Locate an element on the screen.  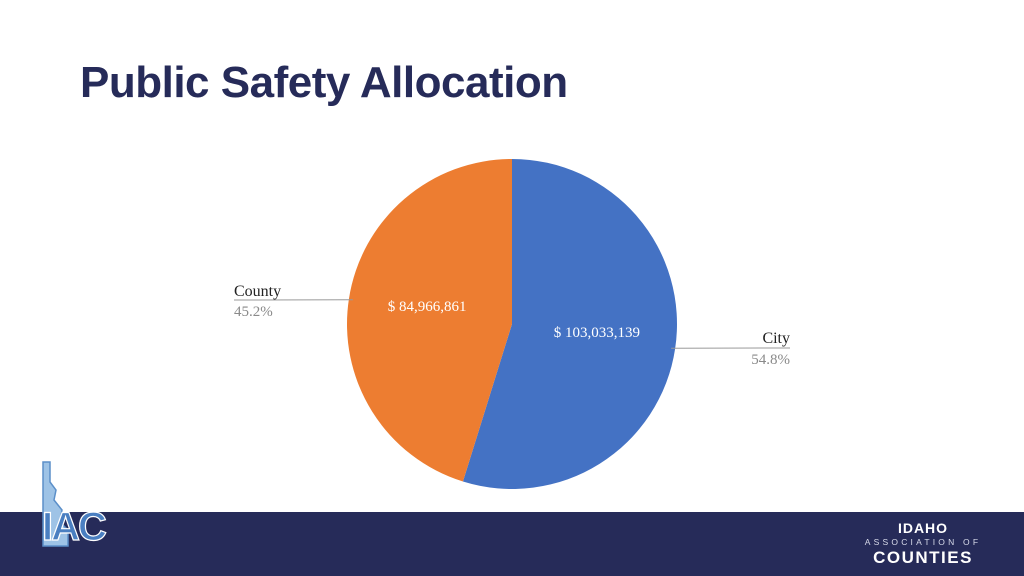
category-label-city: City is located at coordinates (776, 338).